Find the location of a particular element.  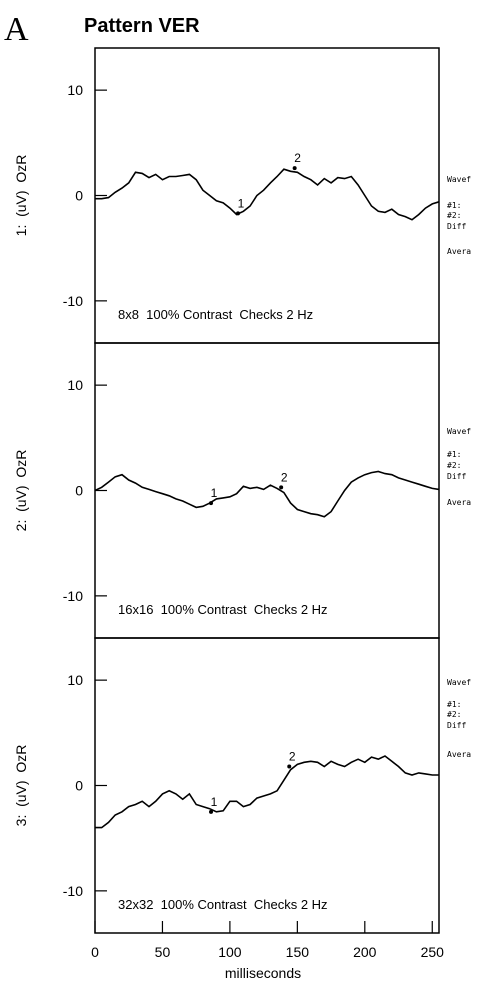

y-axis-label: 1: (uV) OzR is located at coordinates (21, 196).